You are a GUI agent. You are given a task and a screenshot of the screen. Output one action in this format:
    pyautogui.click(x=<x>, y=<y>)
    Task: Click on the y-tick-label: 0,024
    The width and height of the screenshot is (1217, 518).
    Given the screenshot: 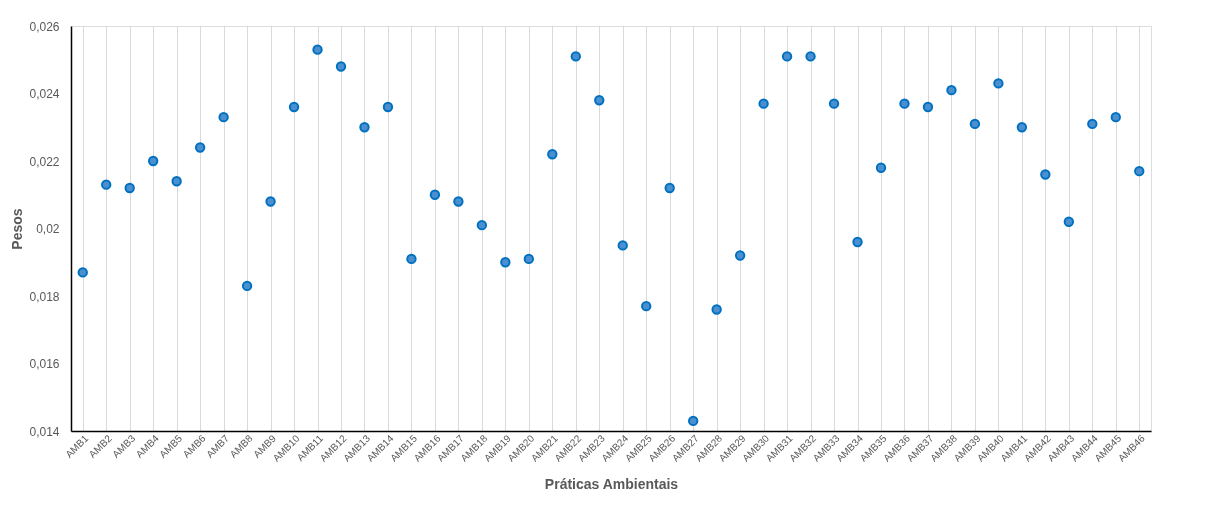 What is the action you would take?
    pyautogui.click(x=44, y=94)
    